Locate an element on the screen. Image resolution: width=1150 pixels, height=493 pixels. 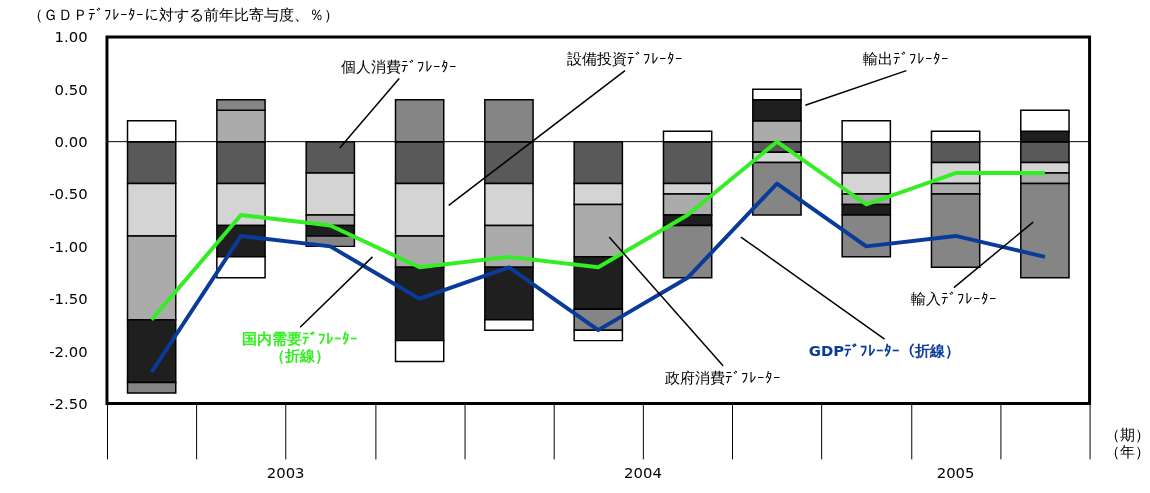
y-tick-label: 0.00 is located at coordinates (71, 142).